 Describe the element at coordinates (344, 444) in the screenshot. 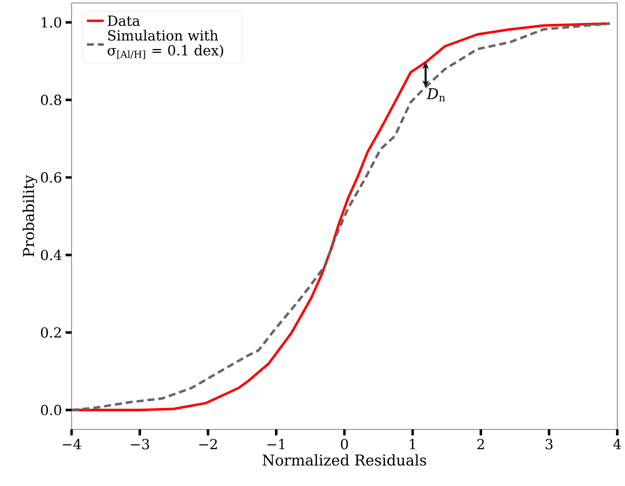

I see `x-tick-label: 0` at that location.